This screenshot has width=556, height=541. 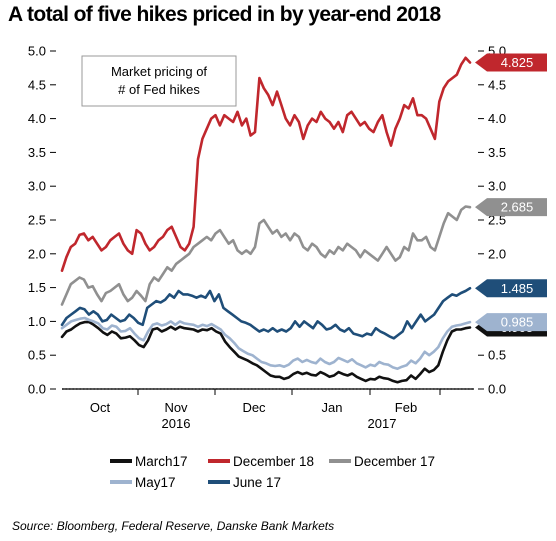 What do you see at coordinates (37, 287) in the screenshot?
I see `y-tick-left-1.5: 1.5` at bounding box center [37, 287].